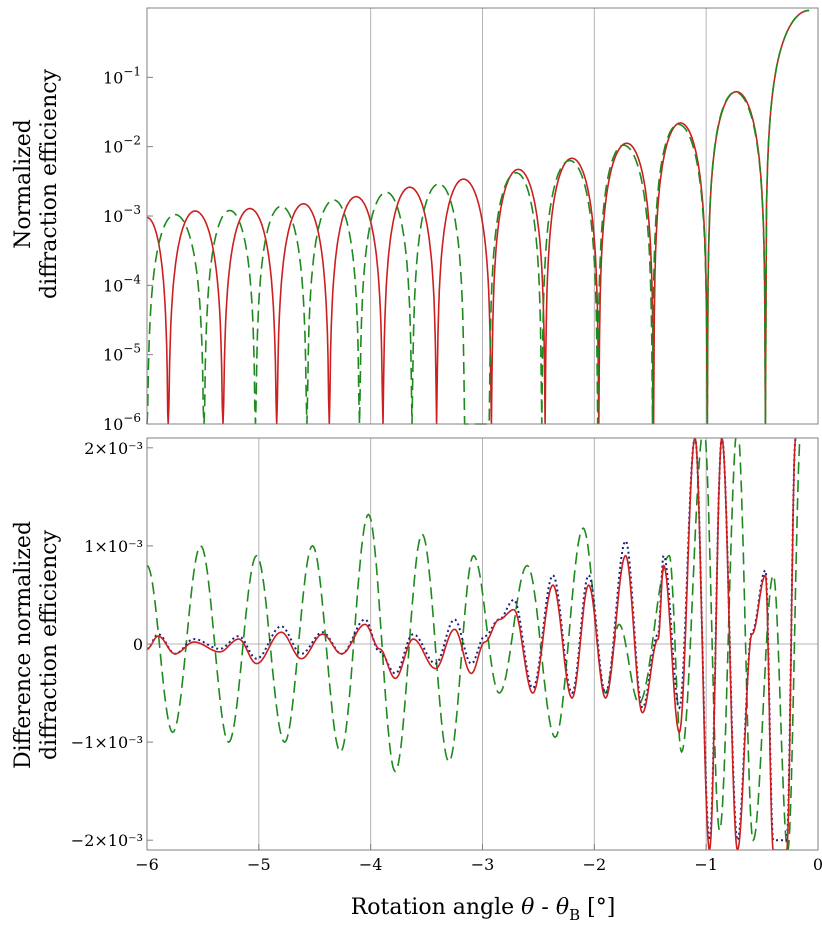 The image size is (822, 929). I want to click on bottom-x-tick-label: −4, so click(371, 864).